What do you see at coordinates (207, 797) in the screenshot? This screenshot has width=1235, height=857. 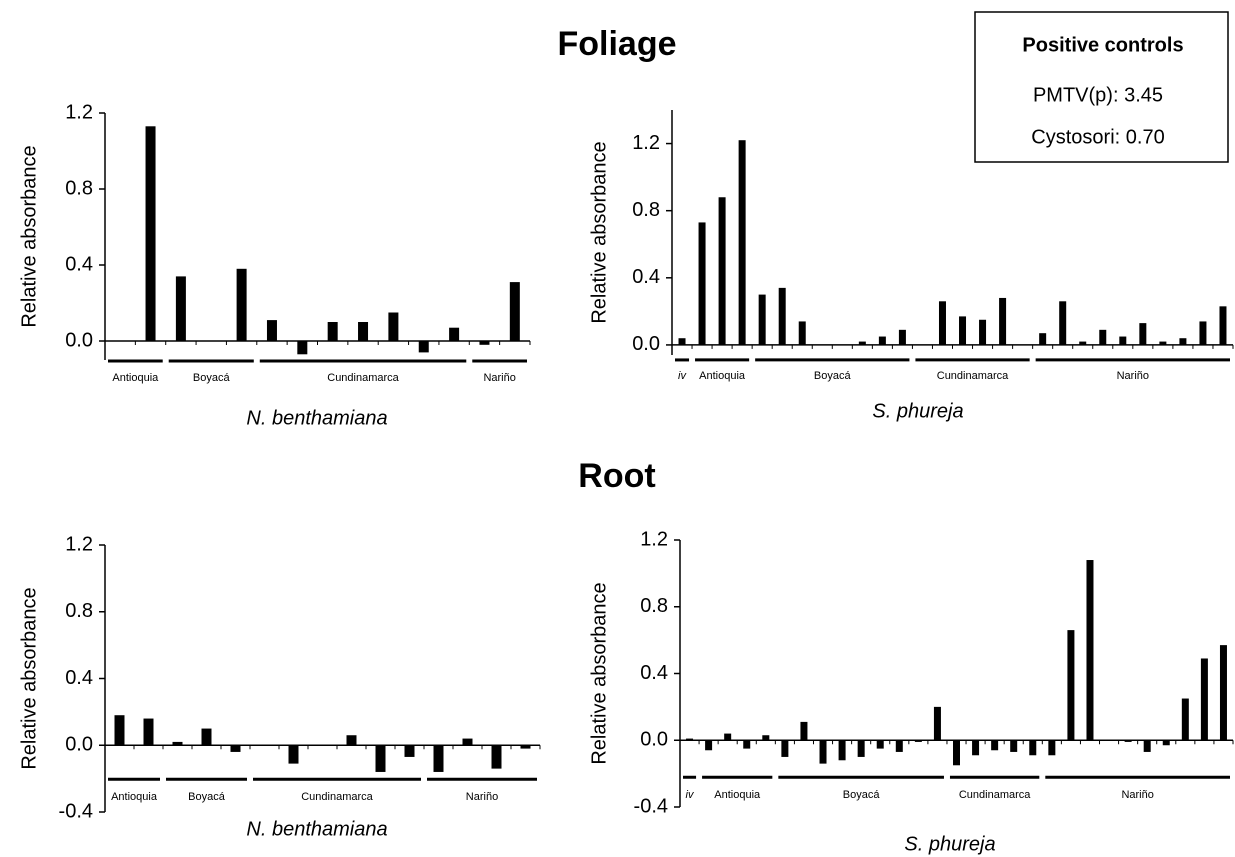 I see `group-label: Boyacá` at bounding box center [207, 797].